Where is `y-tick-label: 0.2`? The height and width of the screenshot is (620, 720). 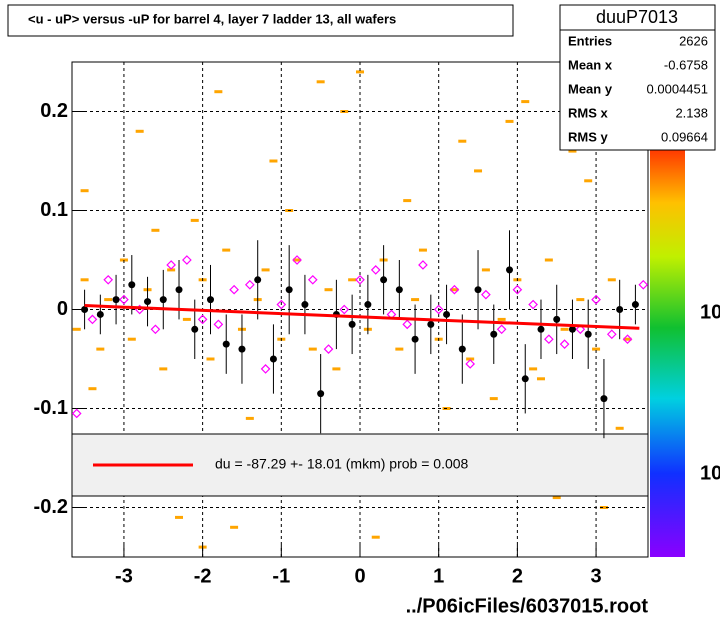 y-tick-label: 0.2 is located at coordinates (54, 111).